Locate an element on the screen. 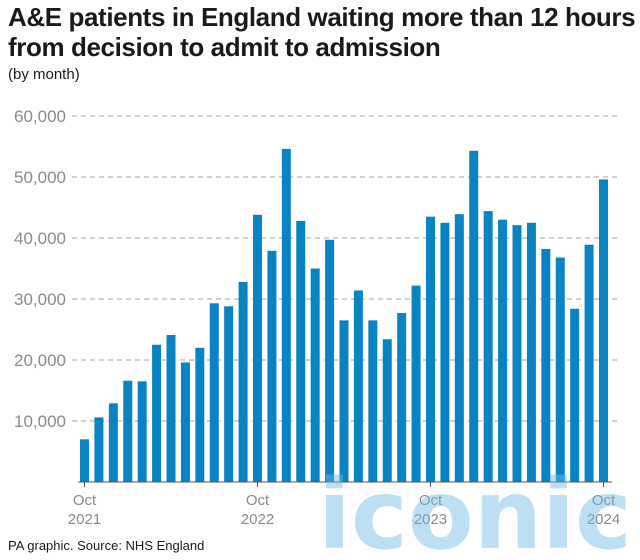 This screenshot has width=640, height=560. y-tick-label: 10,000 is located at coordinates (40, 421).